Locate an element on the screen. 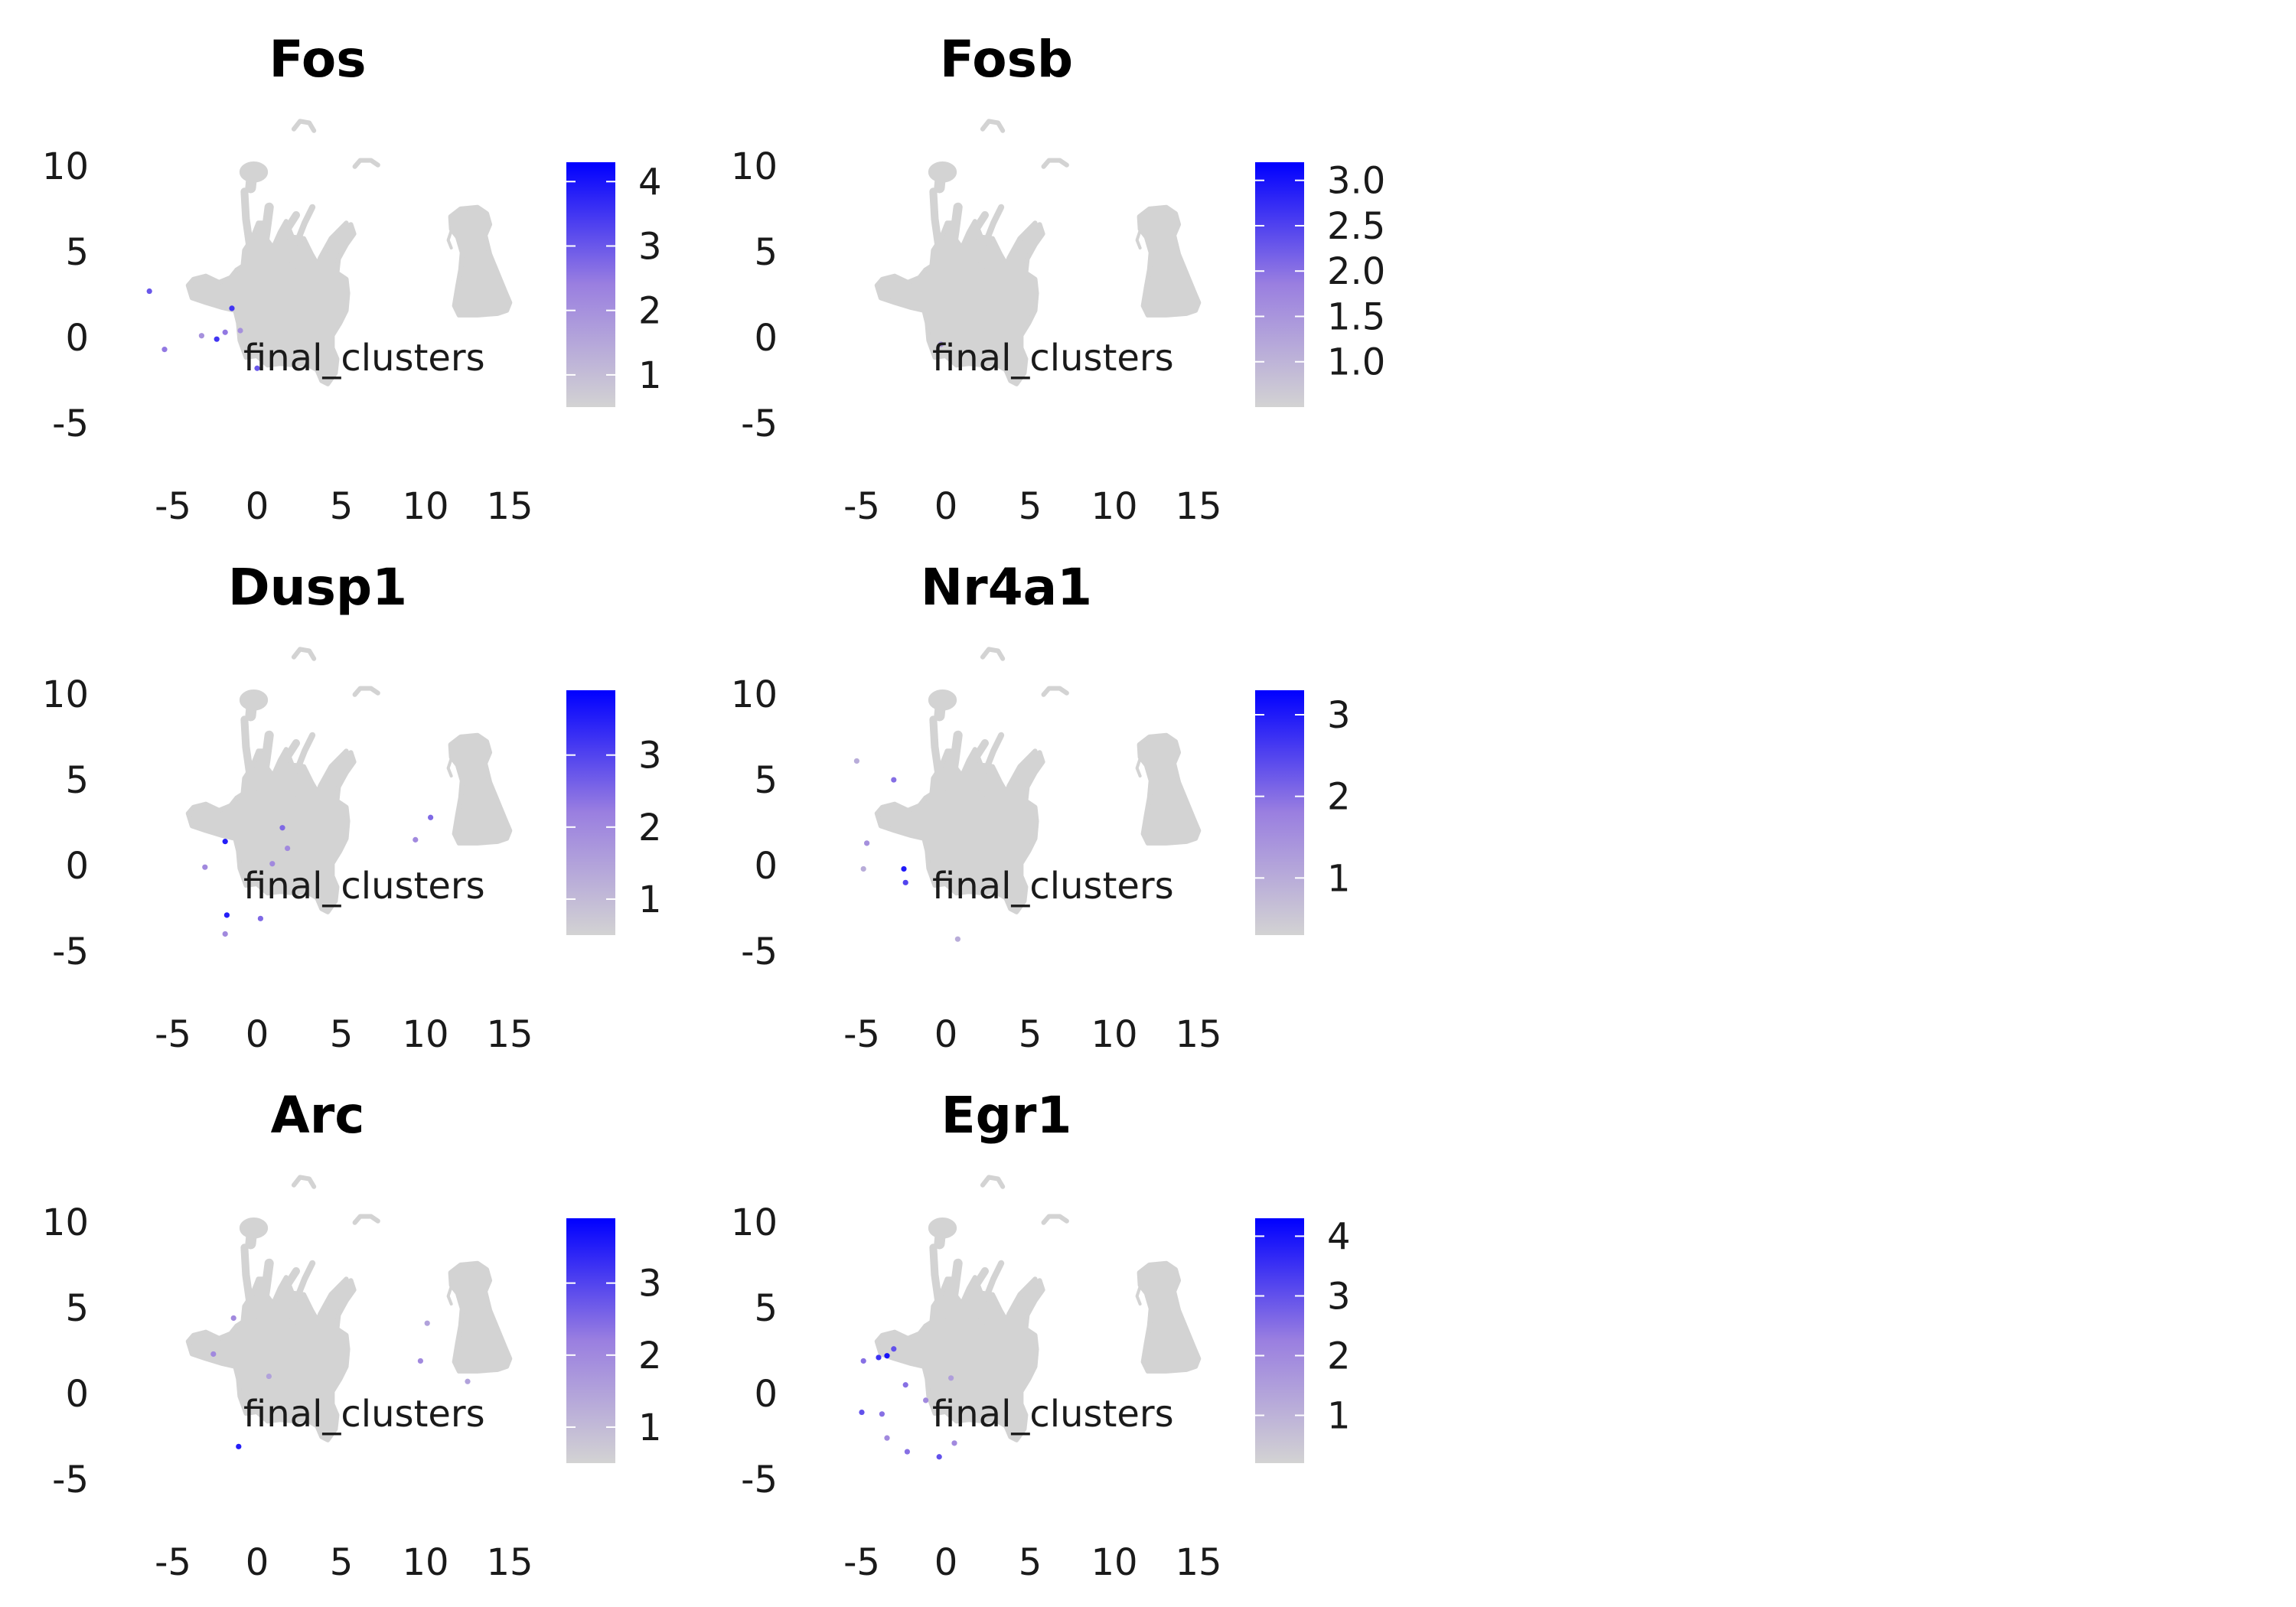 This screenshot has height=1607, width=2296. panel-title: Fos is located at coordinates (317, 59).